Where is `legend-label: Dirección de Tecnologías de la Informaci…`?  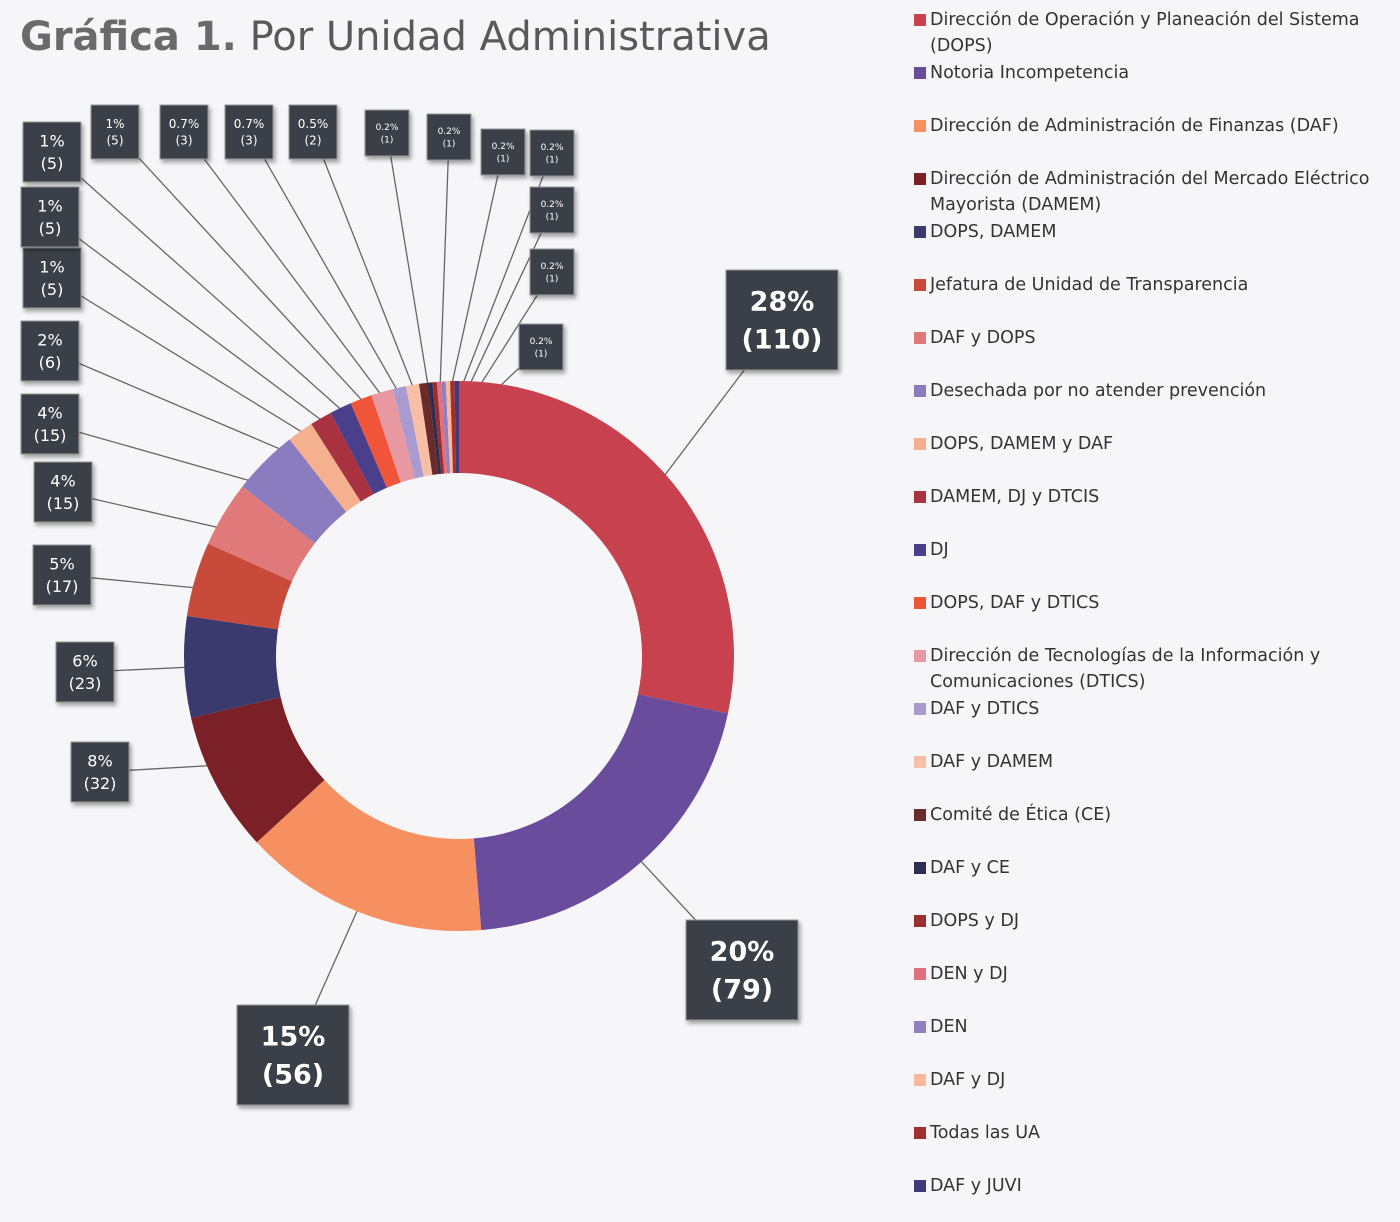
legend-label: Dirección de Tecnologías de la Informaci… is located at coordinates (1125, 669).